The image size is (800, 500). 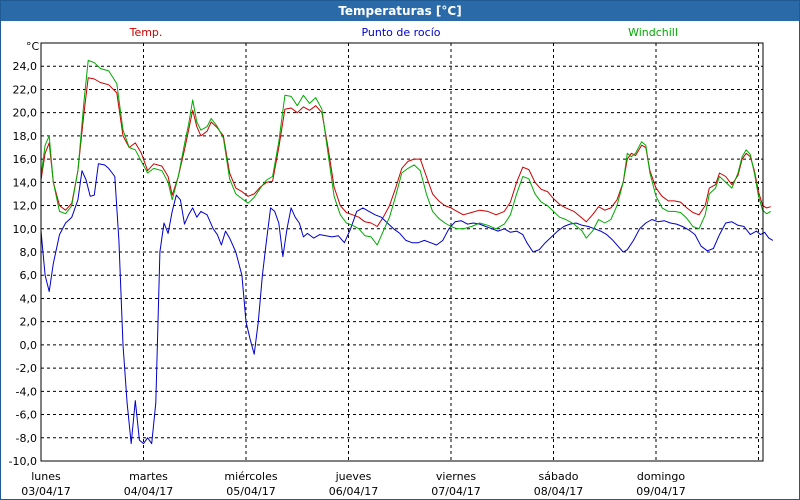 I want to click on x-tick-date-label: 05/04/17, so click(x=250, y=491).